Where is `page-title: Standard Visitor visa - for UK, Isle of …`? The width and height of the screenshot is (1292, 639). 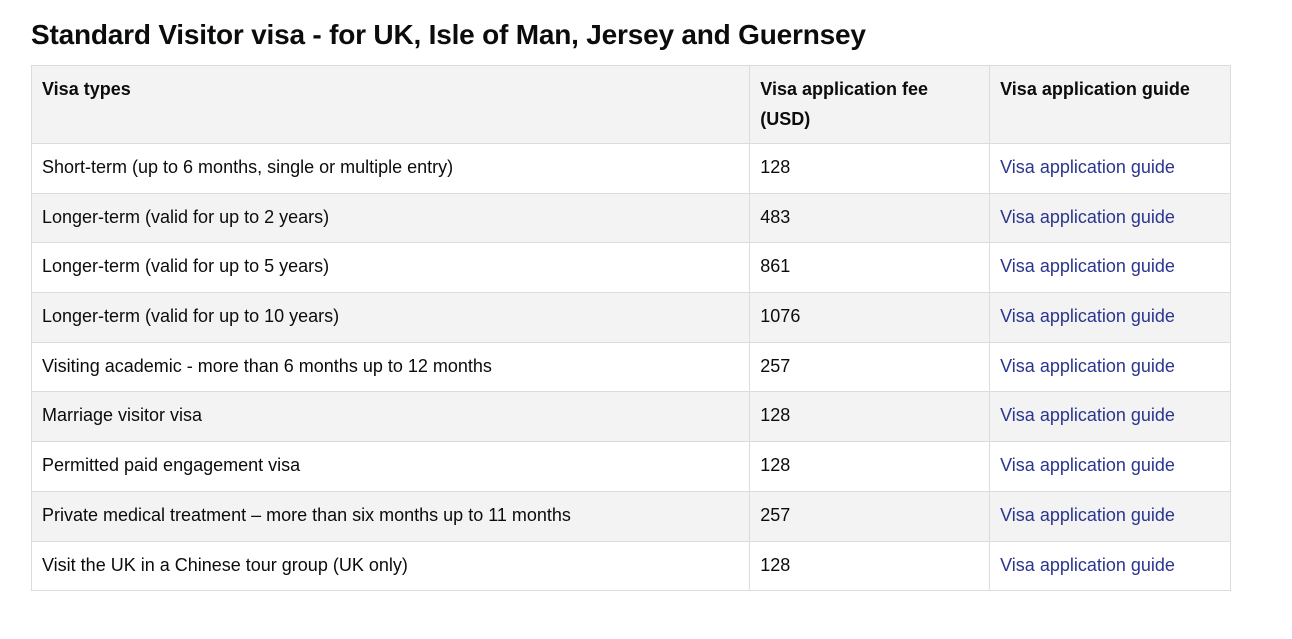 page-title: Standard Visitor visa - for UK, Isle of … is located at coordinates (448, 34).